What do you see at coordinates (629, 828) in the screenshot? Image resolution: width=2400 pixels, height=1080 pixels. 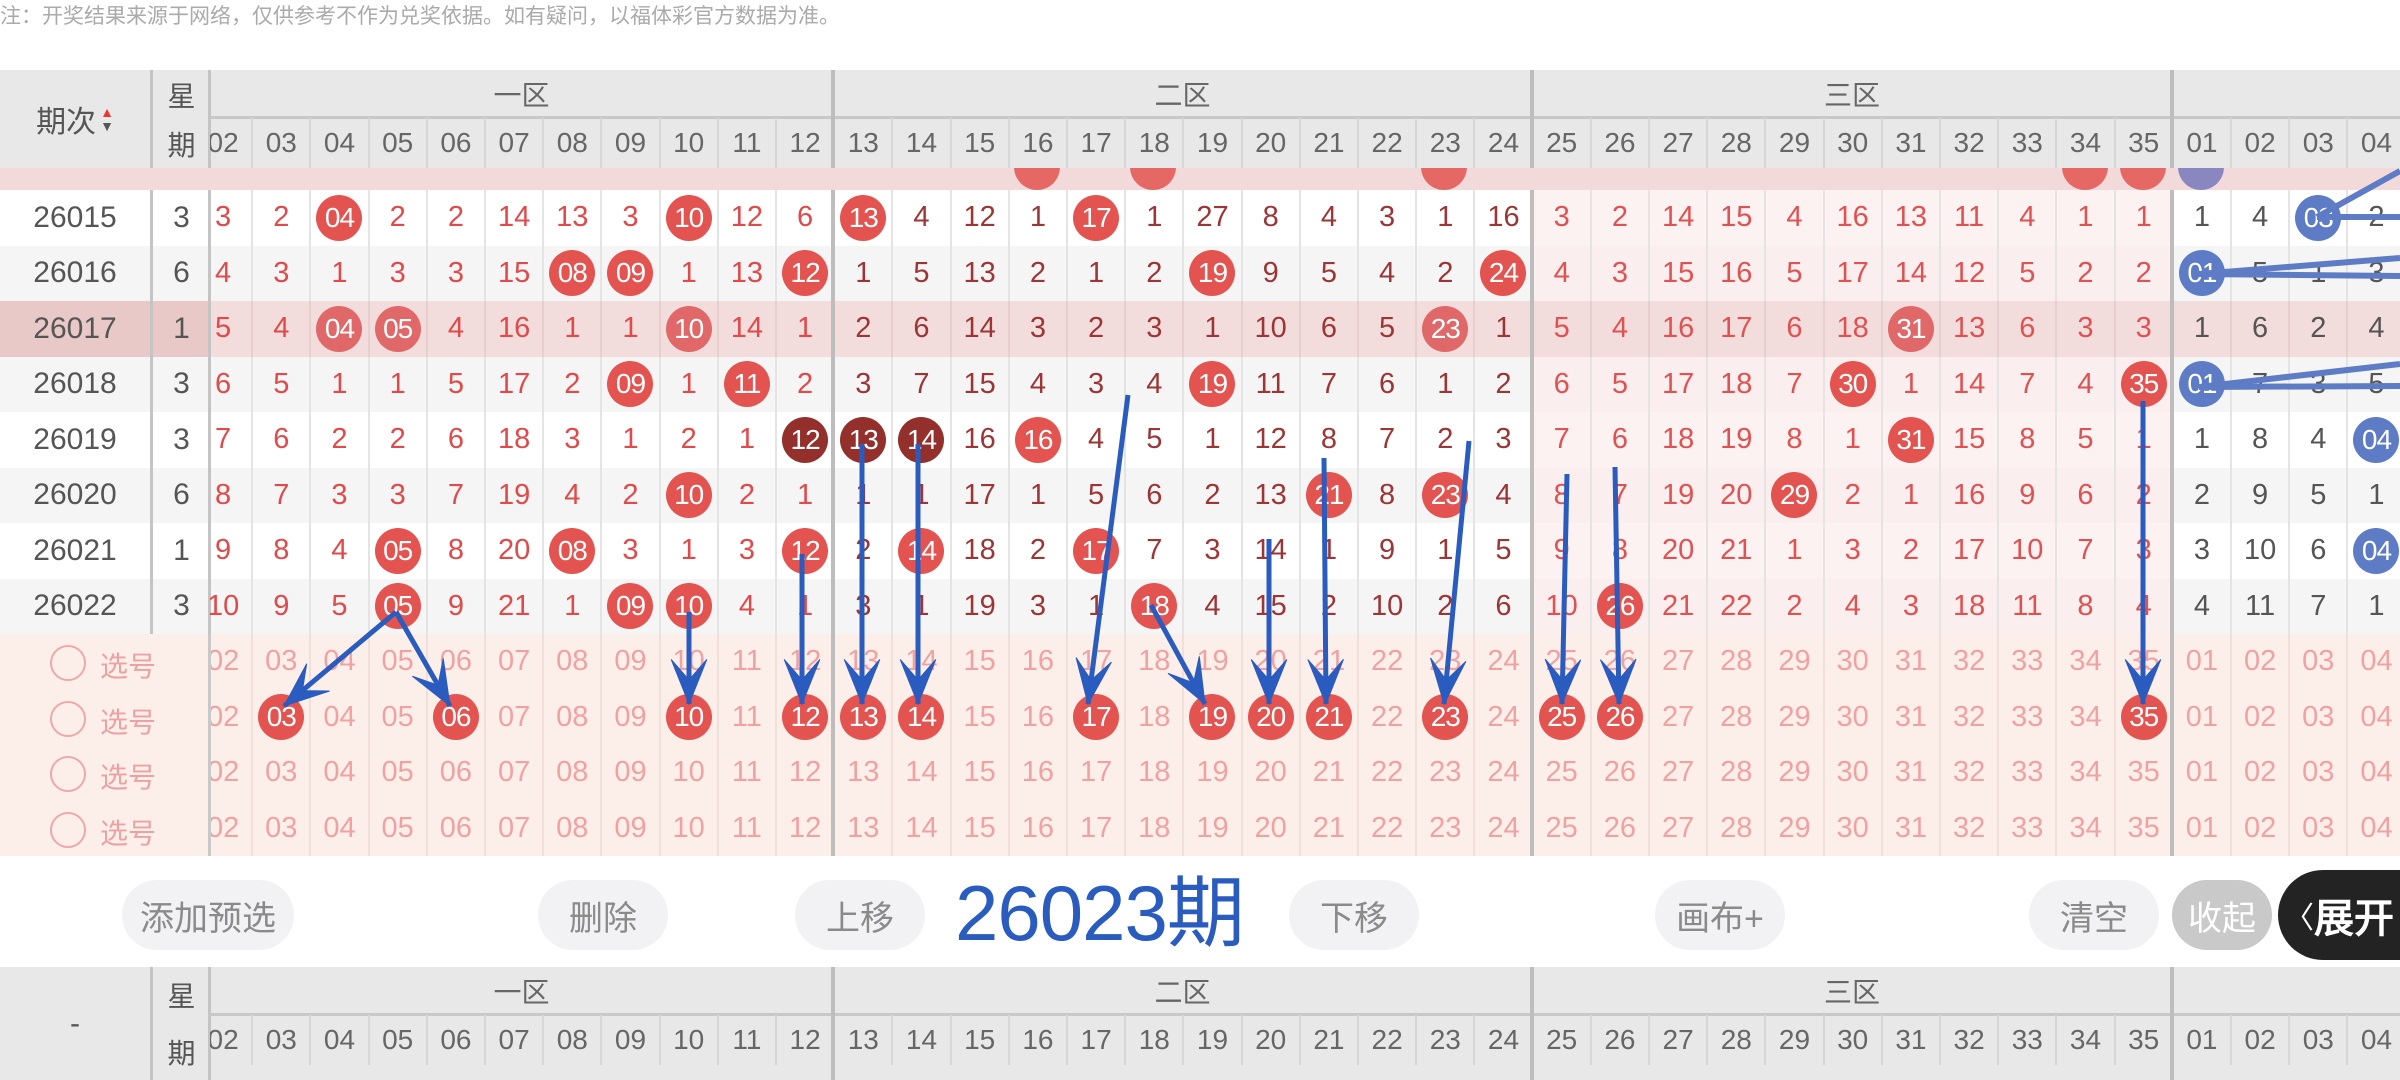 I see `selectable-number: 09` at bounding box center [629, 828].